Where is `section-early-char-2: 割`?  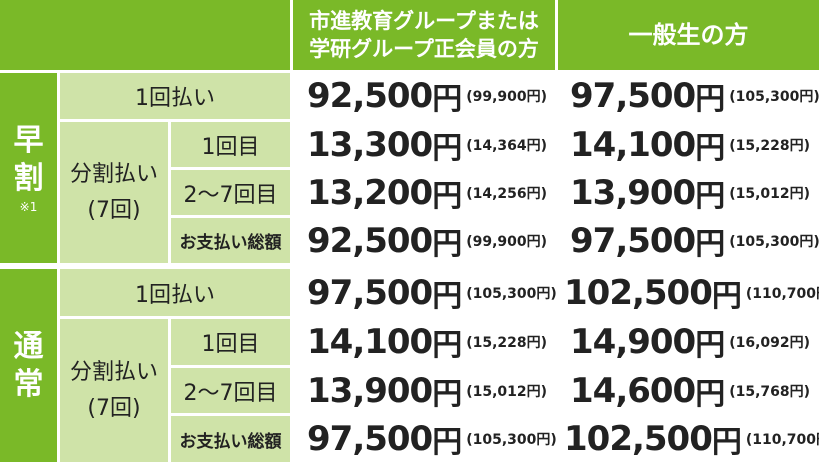
section-early-char-2: 割 is located at coordinates (28, 178).